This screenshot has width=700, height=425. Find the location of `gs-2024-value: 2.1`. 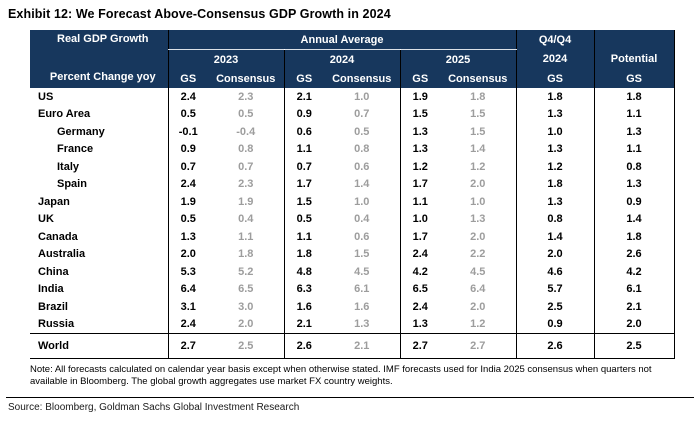

gs-2024-value: 2.1 is located at coordinates (303, 324).